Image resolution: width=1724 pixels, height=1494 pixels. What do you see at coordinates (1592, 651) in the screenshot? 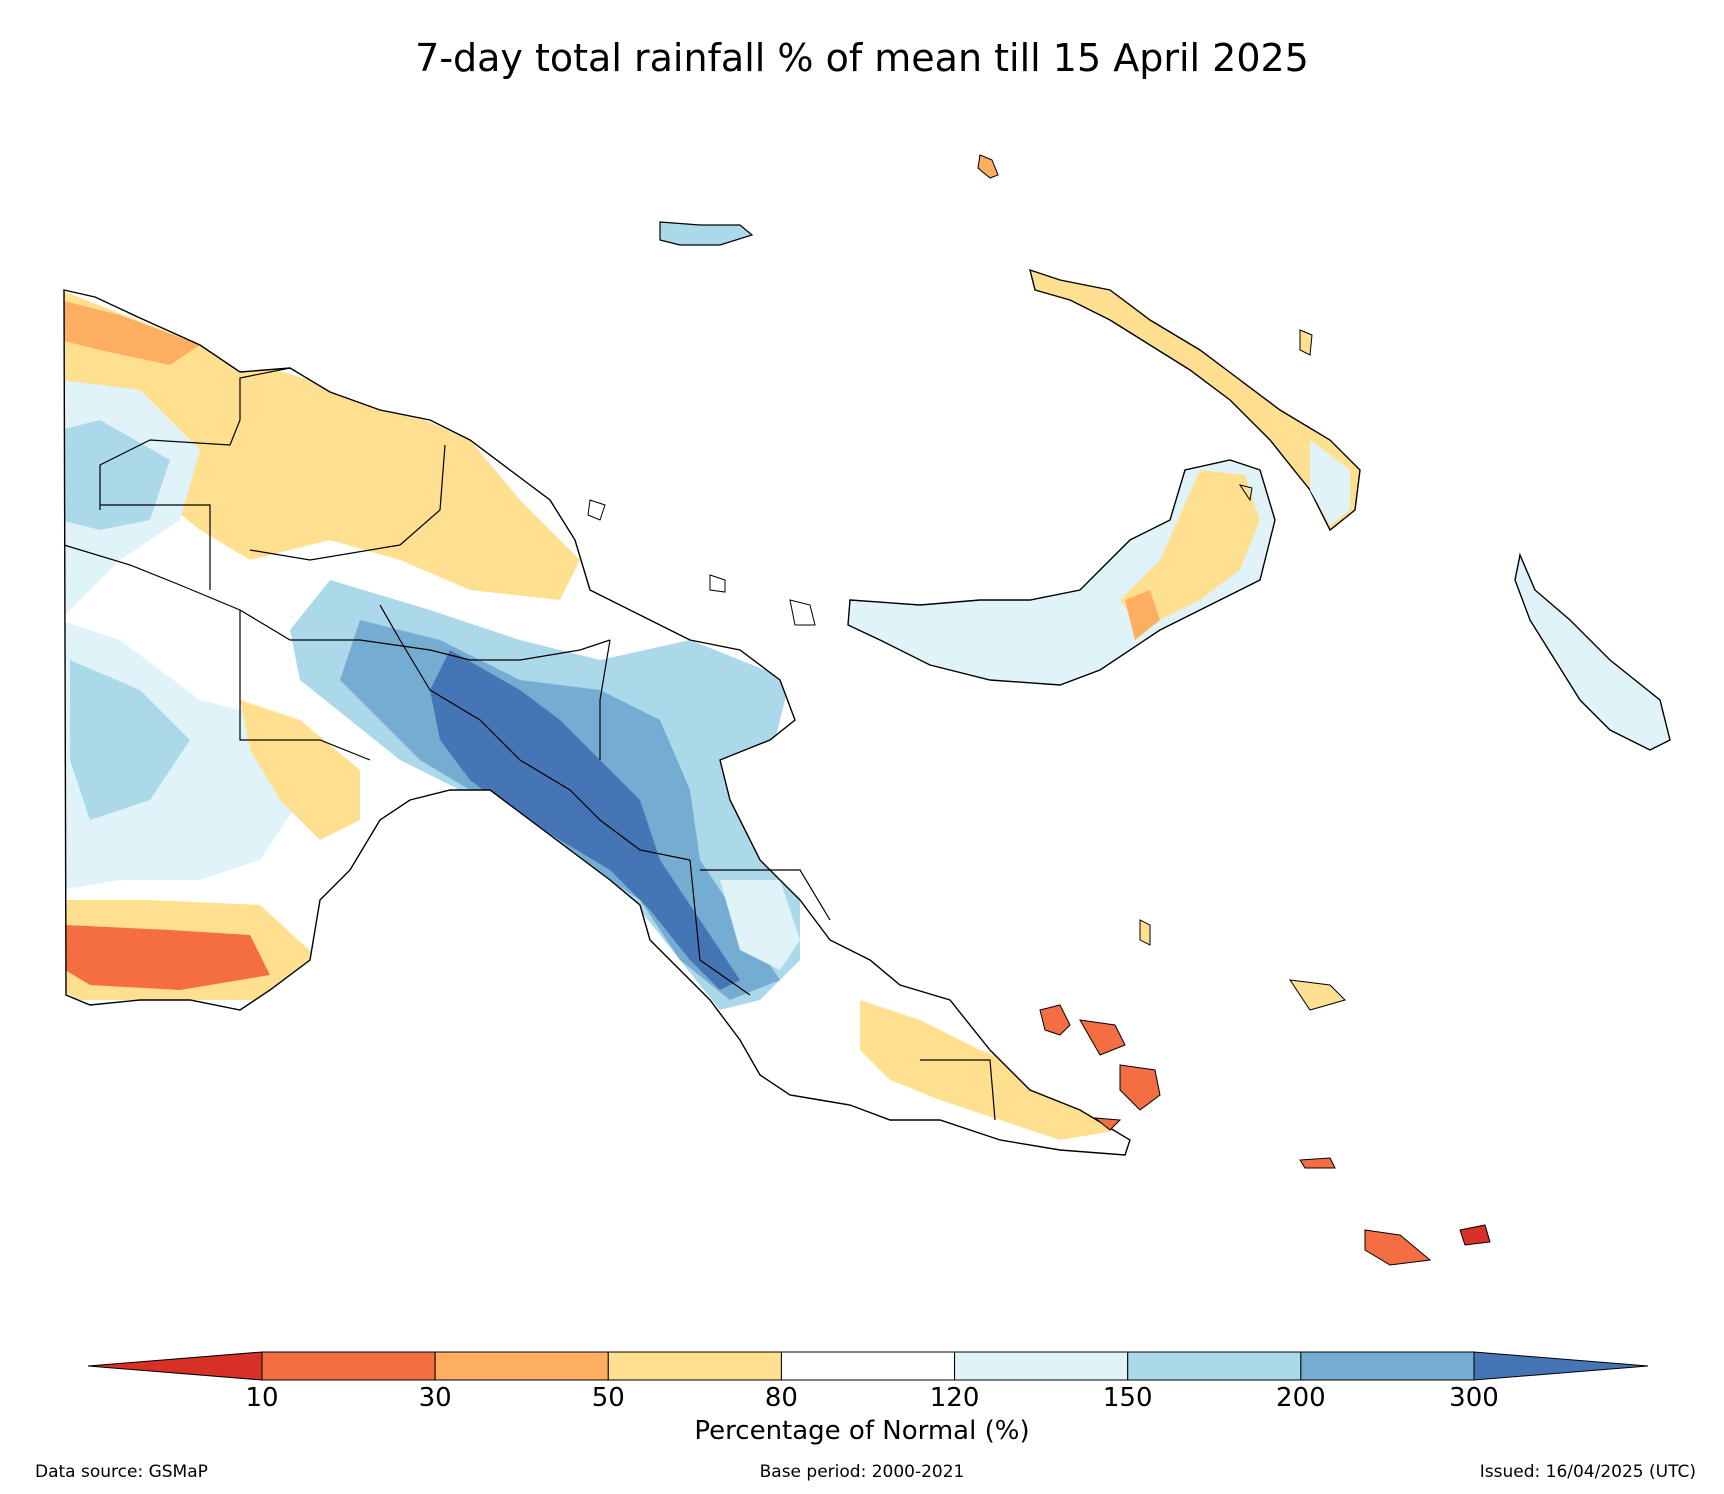
I see `bougainville-island` at bounding box center [1592, 651].